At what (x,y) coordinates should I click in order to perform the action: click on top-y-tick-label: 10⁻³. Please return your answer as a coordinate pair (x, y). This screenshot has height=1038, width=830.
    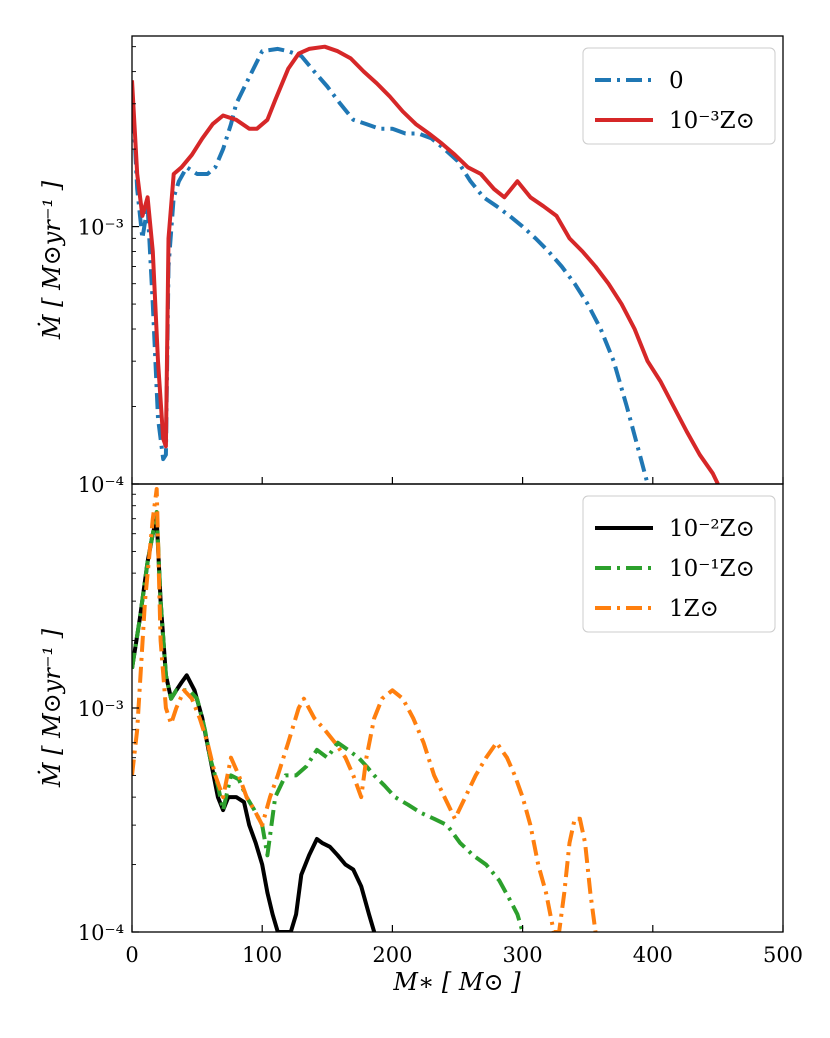
    Looking at the image, I should click on (101, 228).